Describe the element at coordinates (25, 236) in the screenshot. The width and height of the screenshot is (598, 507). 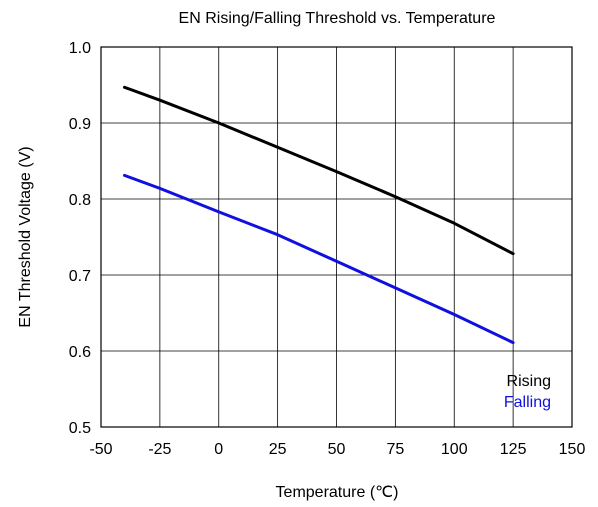
I see `y-axis-label: EN Threshold Voltage (V)` at that location.